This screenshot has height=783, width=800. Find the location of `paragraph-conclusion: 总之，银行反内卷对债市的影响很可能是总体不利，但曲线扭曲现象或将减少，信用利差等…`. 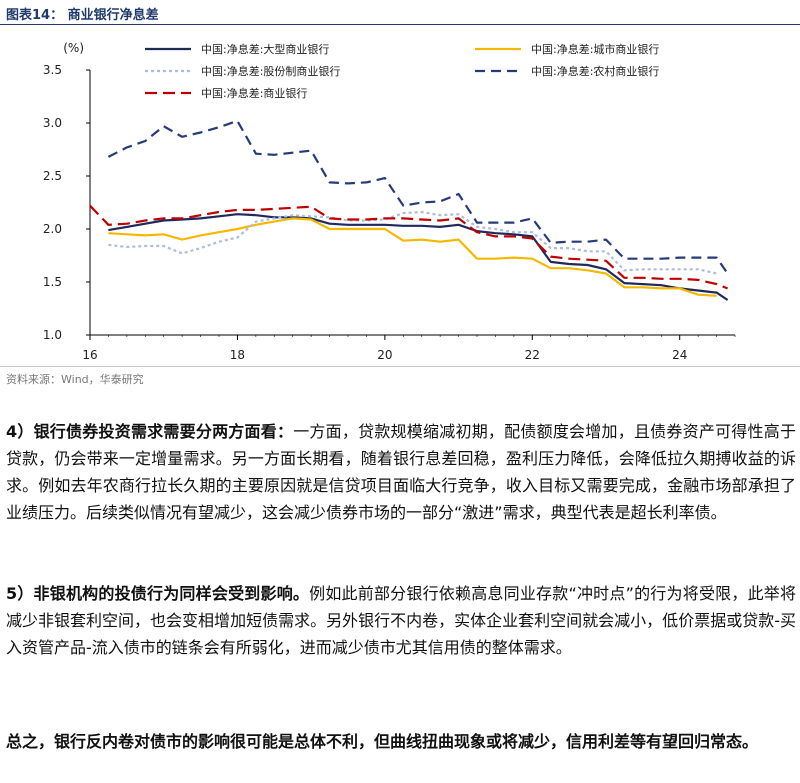

paragraph-conclusion: 总之，银行反内卷对债市的影响很可能是总体不利，但曲线扭曲现象或将减少，信用利差等… is located at coordinates (382, 741).